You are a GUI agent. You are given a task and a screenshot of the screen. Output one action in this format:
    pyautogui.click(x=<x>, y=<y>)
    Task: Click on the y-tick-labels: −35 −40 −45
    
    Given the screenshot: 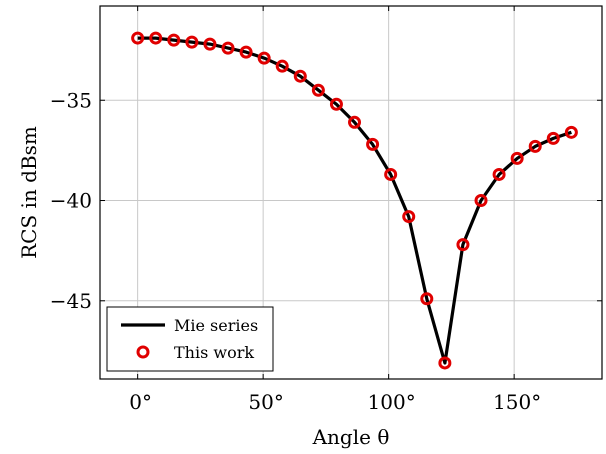 What is the action you would take?
    pyautogui.click(x=71, y=200)
    